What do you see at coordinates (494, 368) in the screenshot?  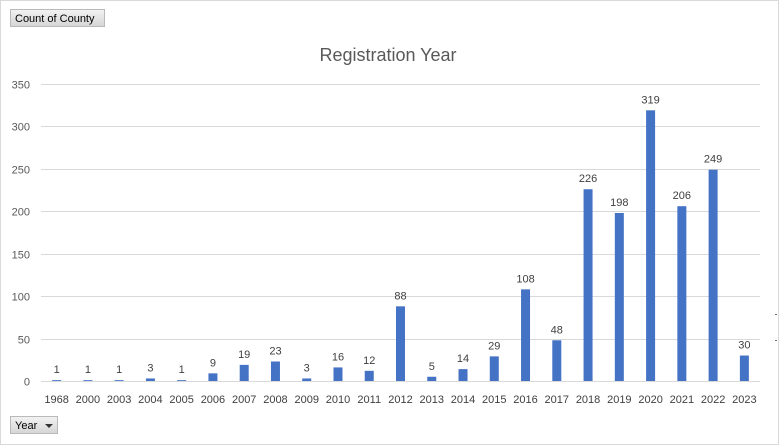 I see `bar-2015` at bounding box center [494, 368].